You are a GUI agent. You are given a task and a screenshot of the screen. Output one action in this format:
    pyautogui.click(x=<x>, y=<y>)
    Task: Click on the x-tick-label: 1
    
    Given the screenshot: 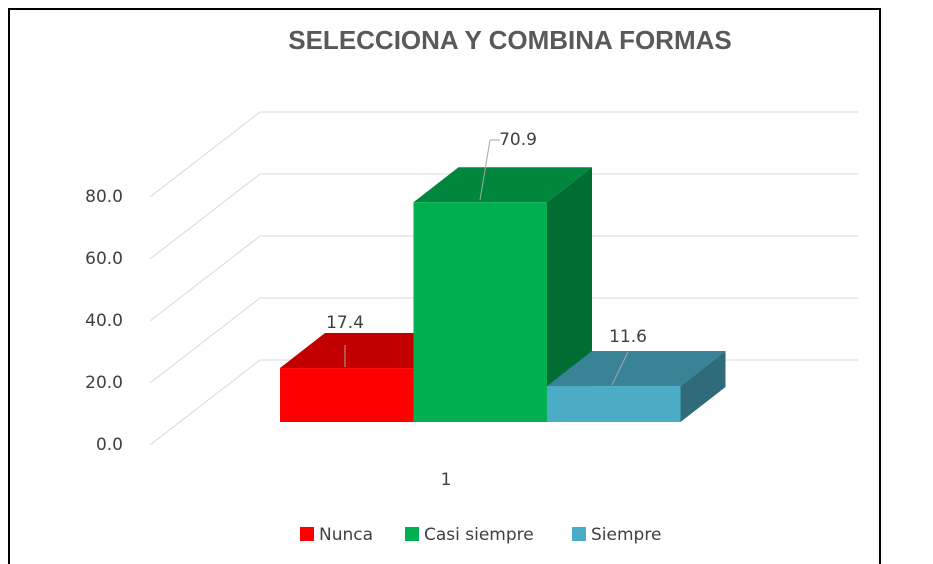 What is the action you would take?
    pyautogui.click(x=446, y=480)
    